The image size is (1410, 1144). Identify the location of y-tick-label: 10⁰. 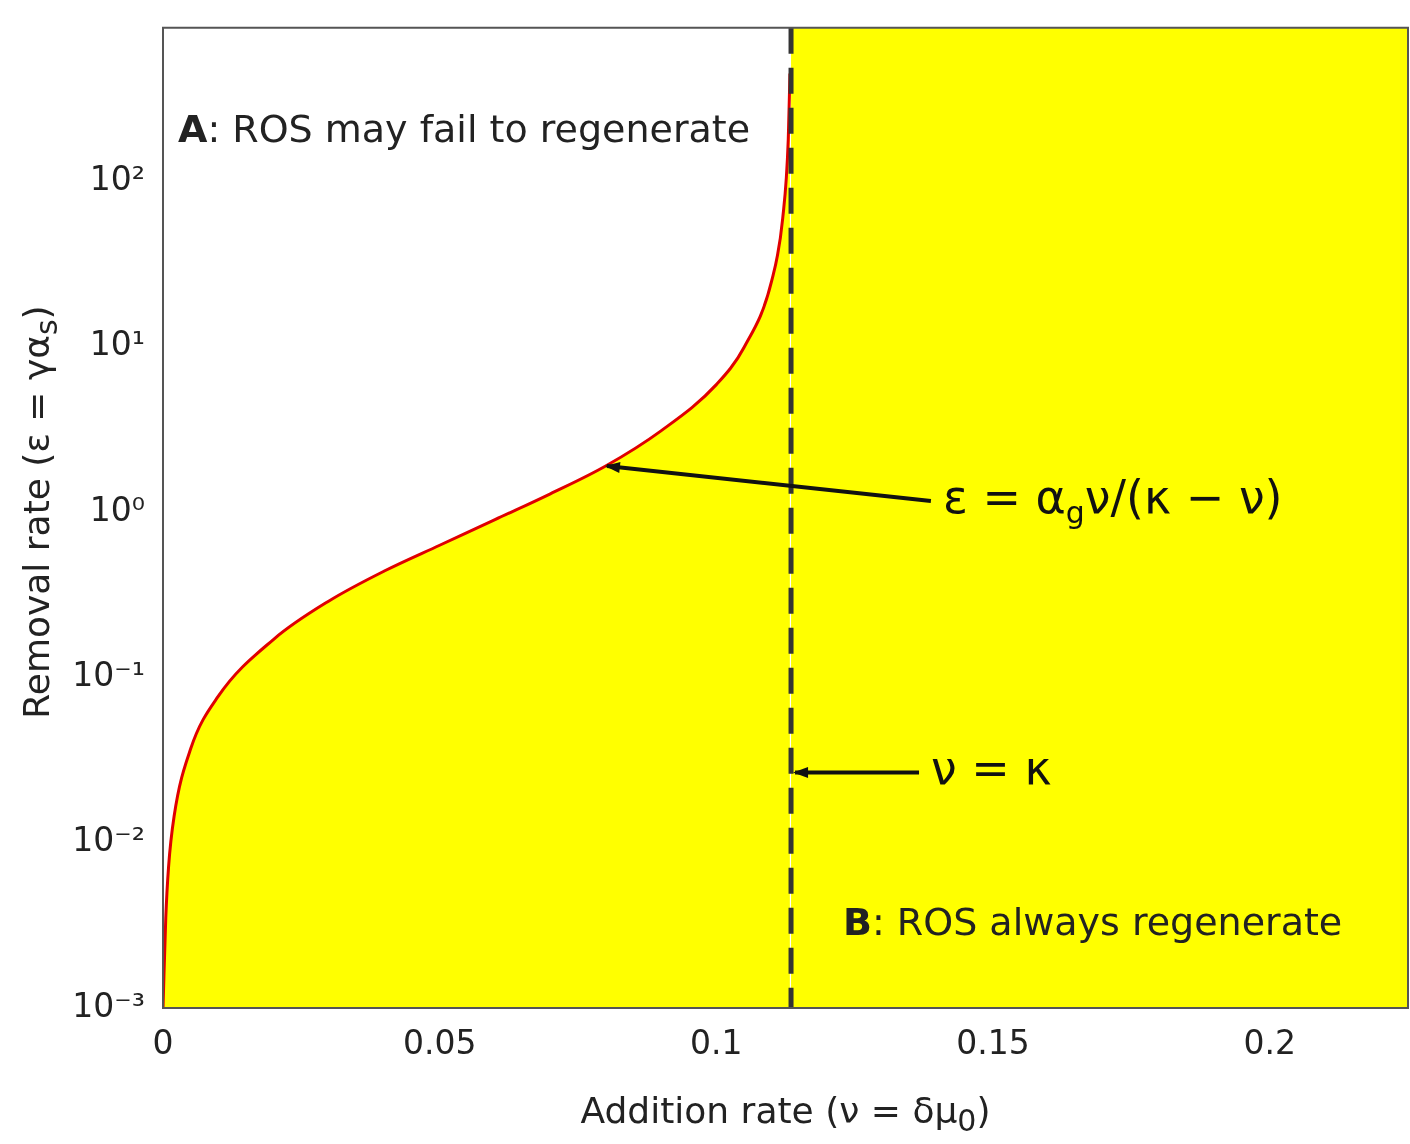
(117, 509).